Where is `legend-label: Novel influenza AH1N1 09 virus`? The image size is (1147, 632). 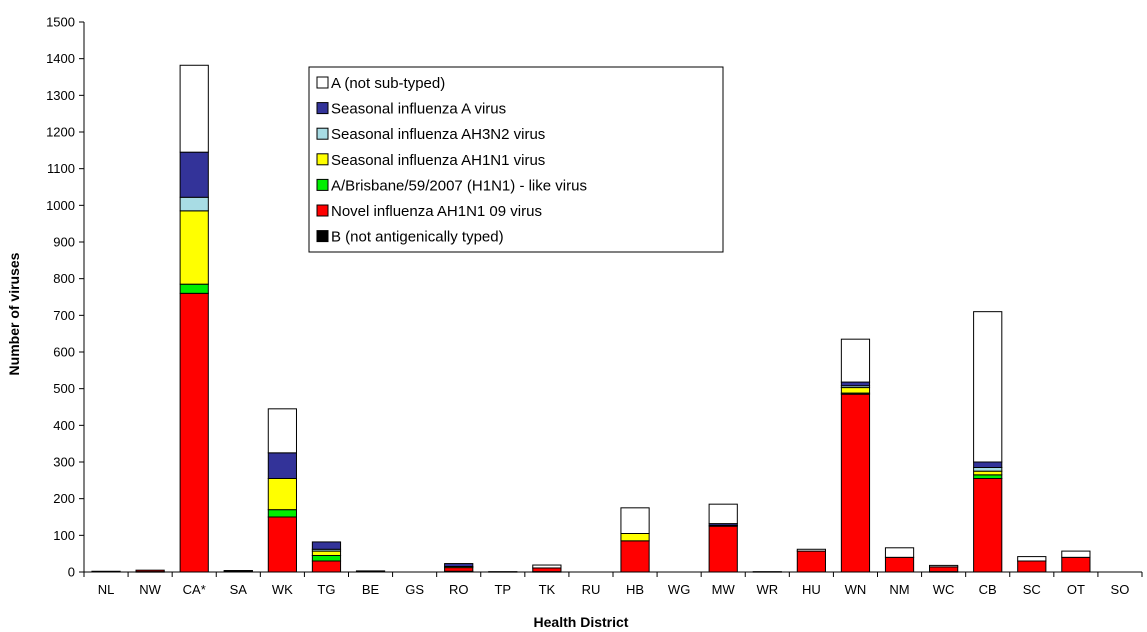
legend-label: Novel influenza AH1N1 09 virus is located at coordinates (436, 211).